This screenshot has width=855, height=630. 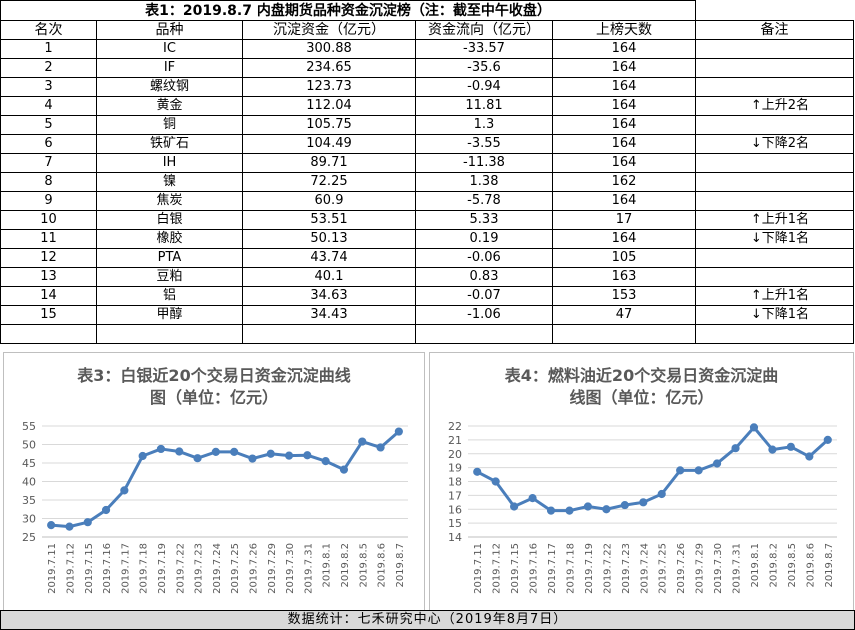 What do you see at coordinates (253, 568) in the screenshot?
I see `x-tick-label: 2019.7.26` at bounding box center [253, 568].